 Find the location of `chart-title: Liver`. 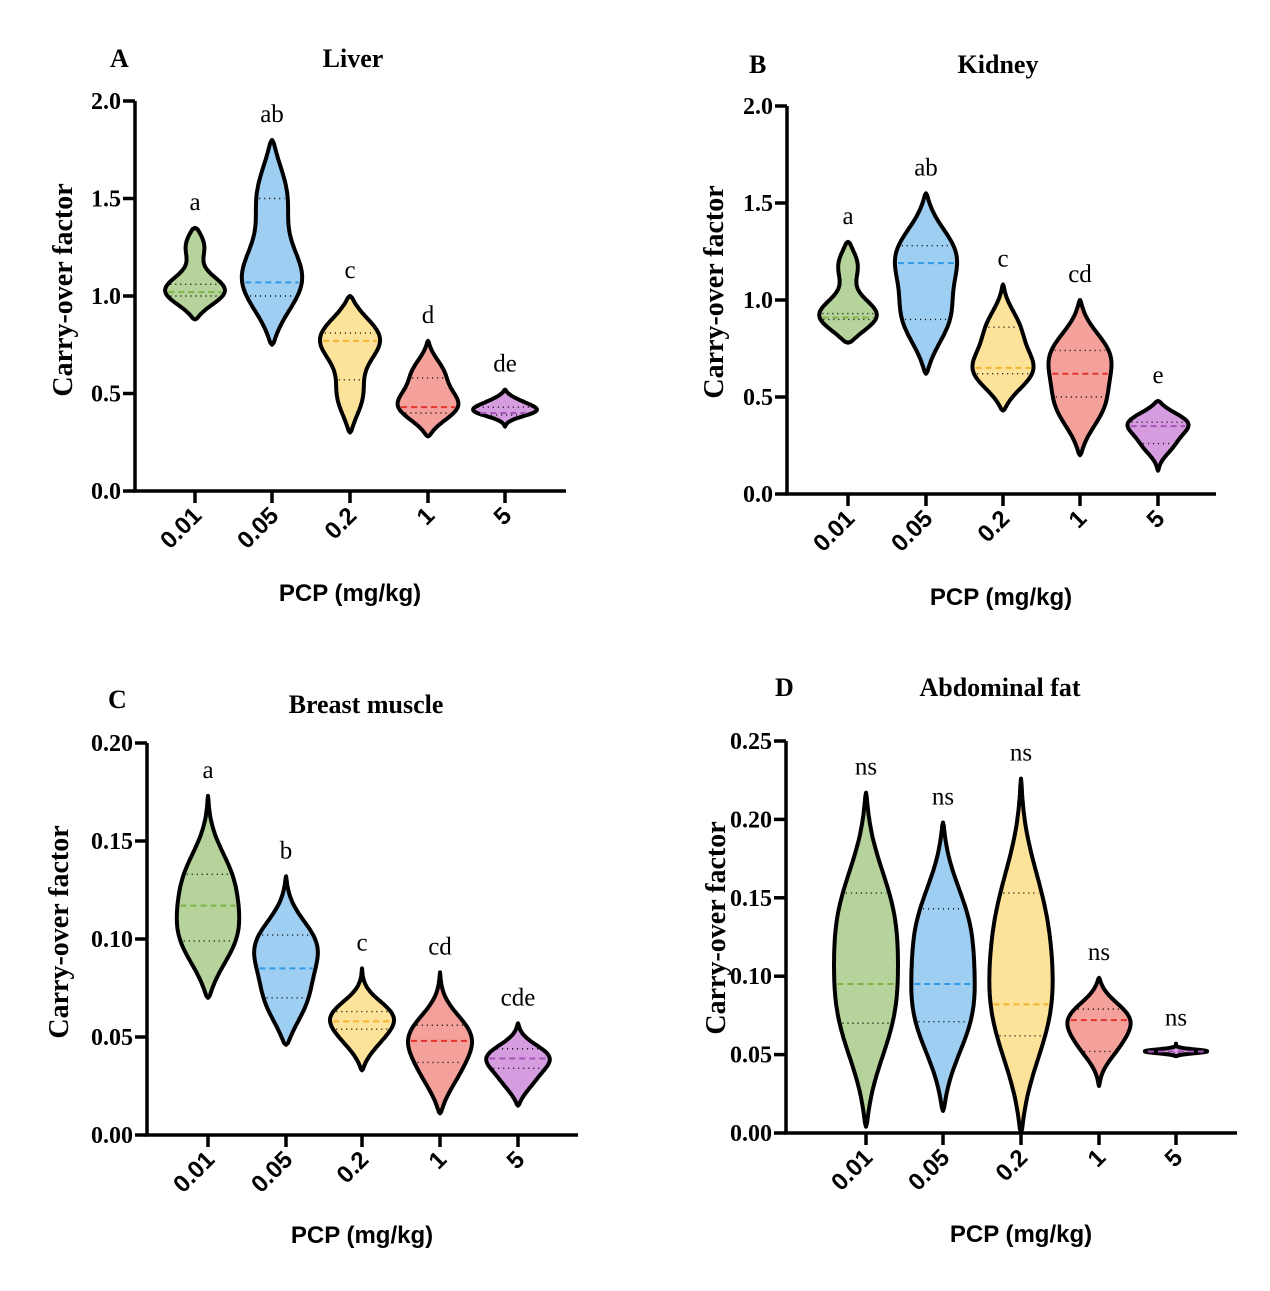

chart-title: Liver is located at coordinates (353, 58).